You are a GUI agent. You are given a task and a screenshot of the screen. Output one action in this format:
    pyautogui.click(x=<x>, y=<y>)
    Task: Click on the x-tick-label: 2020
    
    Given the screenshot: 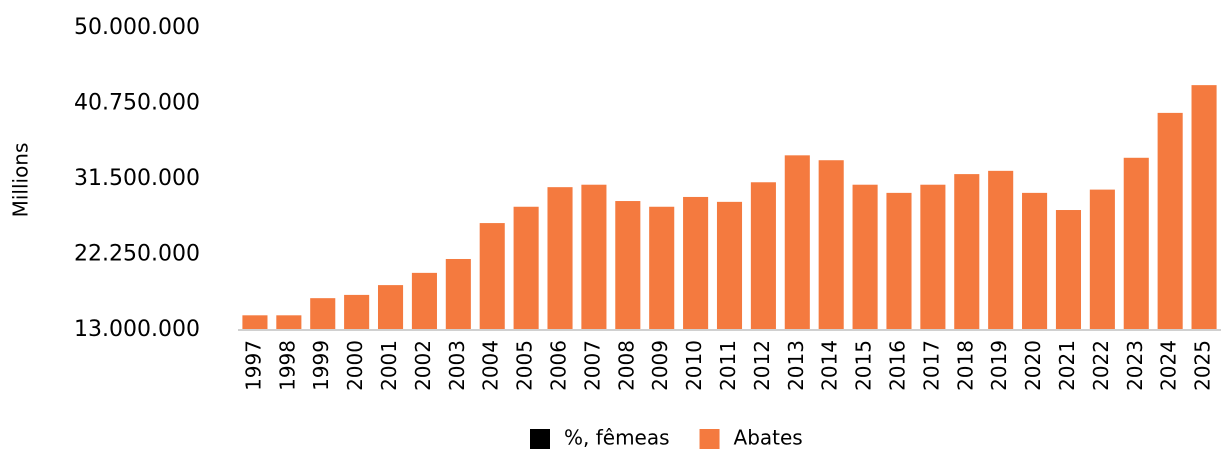 What is the action you would take?
    pyautogui.click(x=1033, y=365)
    